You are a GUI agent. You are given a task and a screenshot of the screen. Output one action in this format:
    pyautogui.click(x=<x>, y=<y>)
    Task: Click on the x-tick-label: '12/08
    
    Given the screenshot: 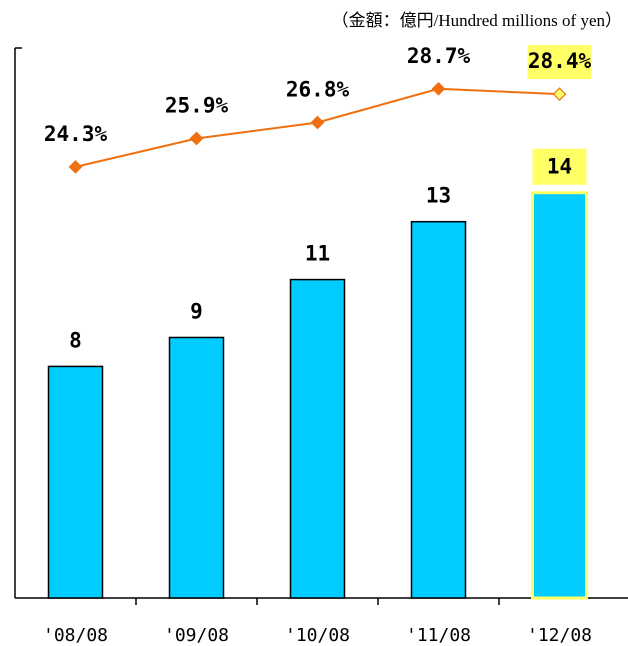 What is the action you would take?
    pyautogui.click(x=559, y=635)
    